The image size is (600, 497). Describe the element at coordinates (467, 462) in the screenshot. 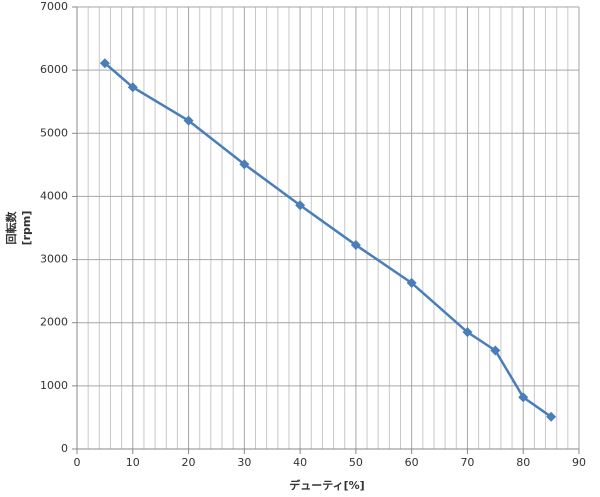

I see `x-tick-label: 70` at that location.